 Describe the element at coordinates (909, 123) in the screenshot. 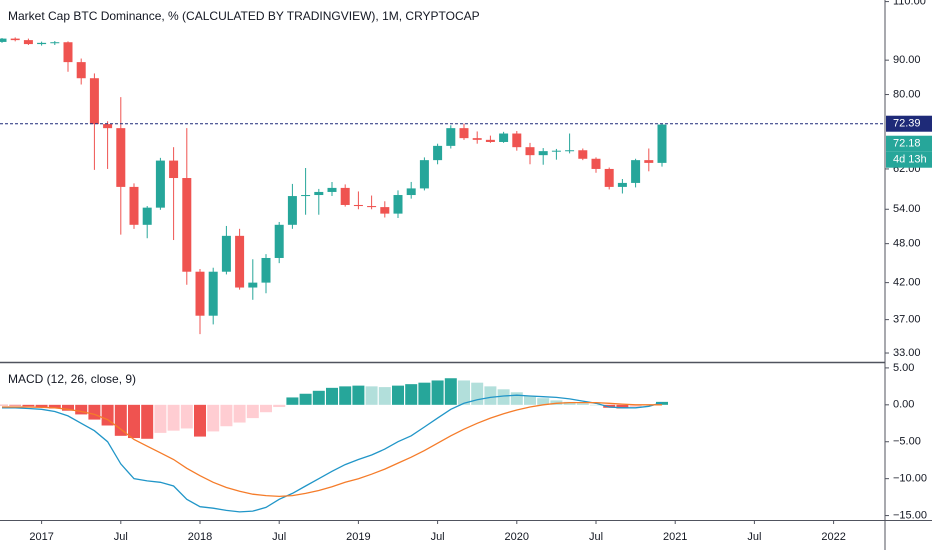

I see `hline-price-box` at that location.